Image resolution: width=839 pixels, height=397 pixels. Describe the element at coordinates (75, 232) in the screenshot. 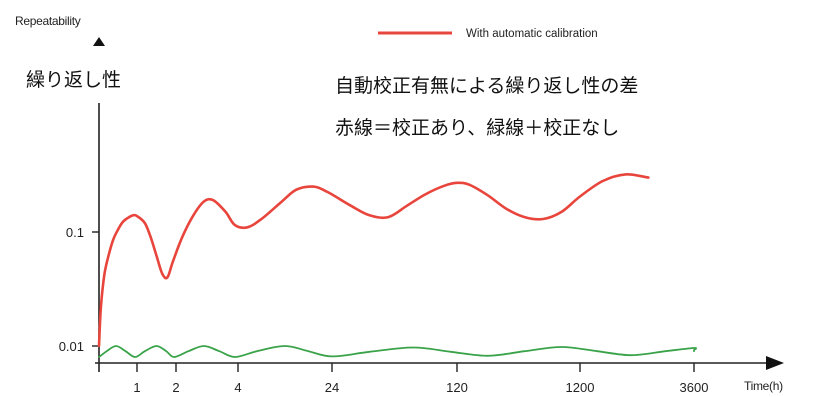

I see `y-tick-label: 0.1` at that location.